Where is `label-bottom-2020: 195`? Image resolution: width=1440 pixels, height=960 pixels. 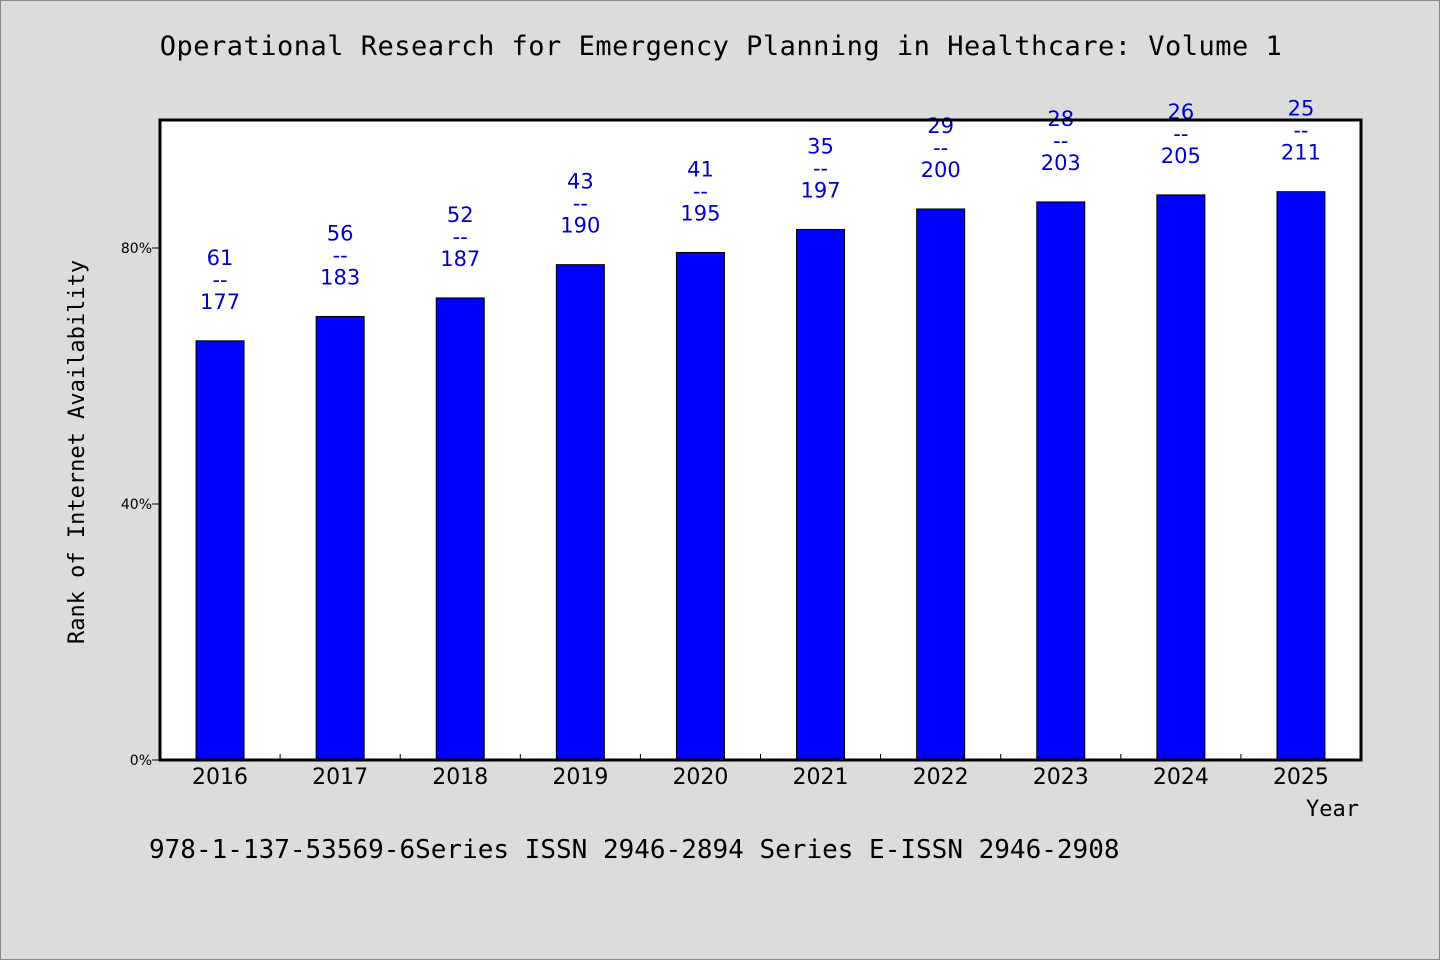
label-bottom-2020: 195 is located at coordinates (700, 213).